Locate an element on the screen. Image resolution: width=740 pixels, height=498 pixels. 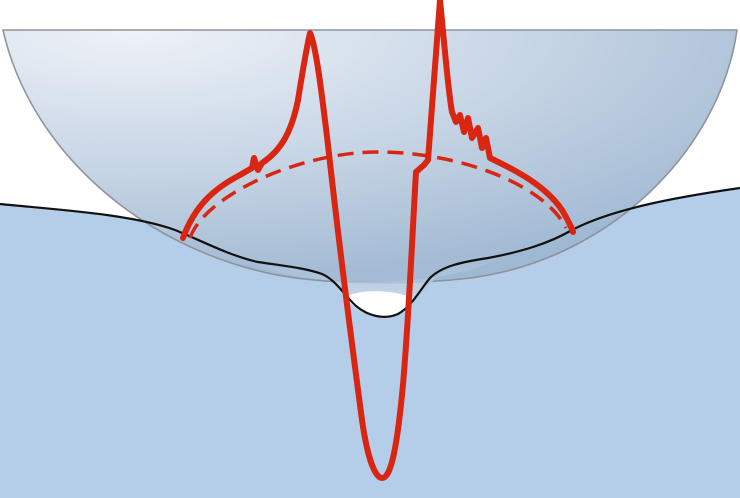
contact-pocket-shade is located at coordinates (375, 278).